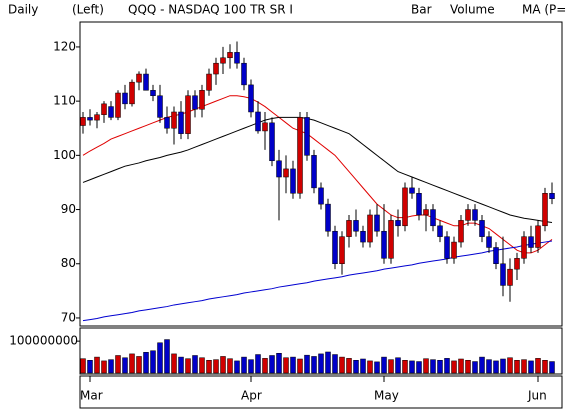  I want to click on x-tick-label: May, so click(386, 396).